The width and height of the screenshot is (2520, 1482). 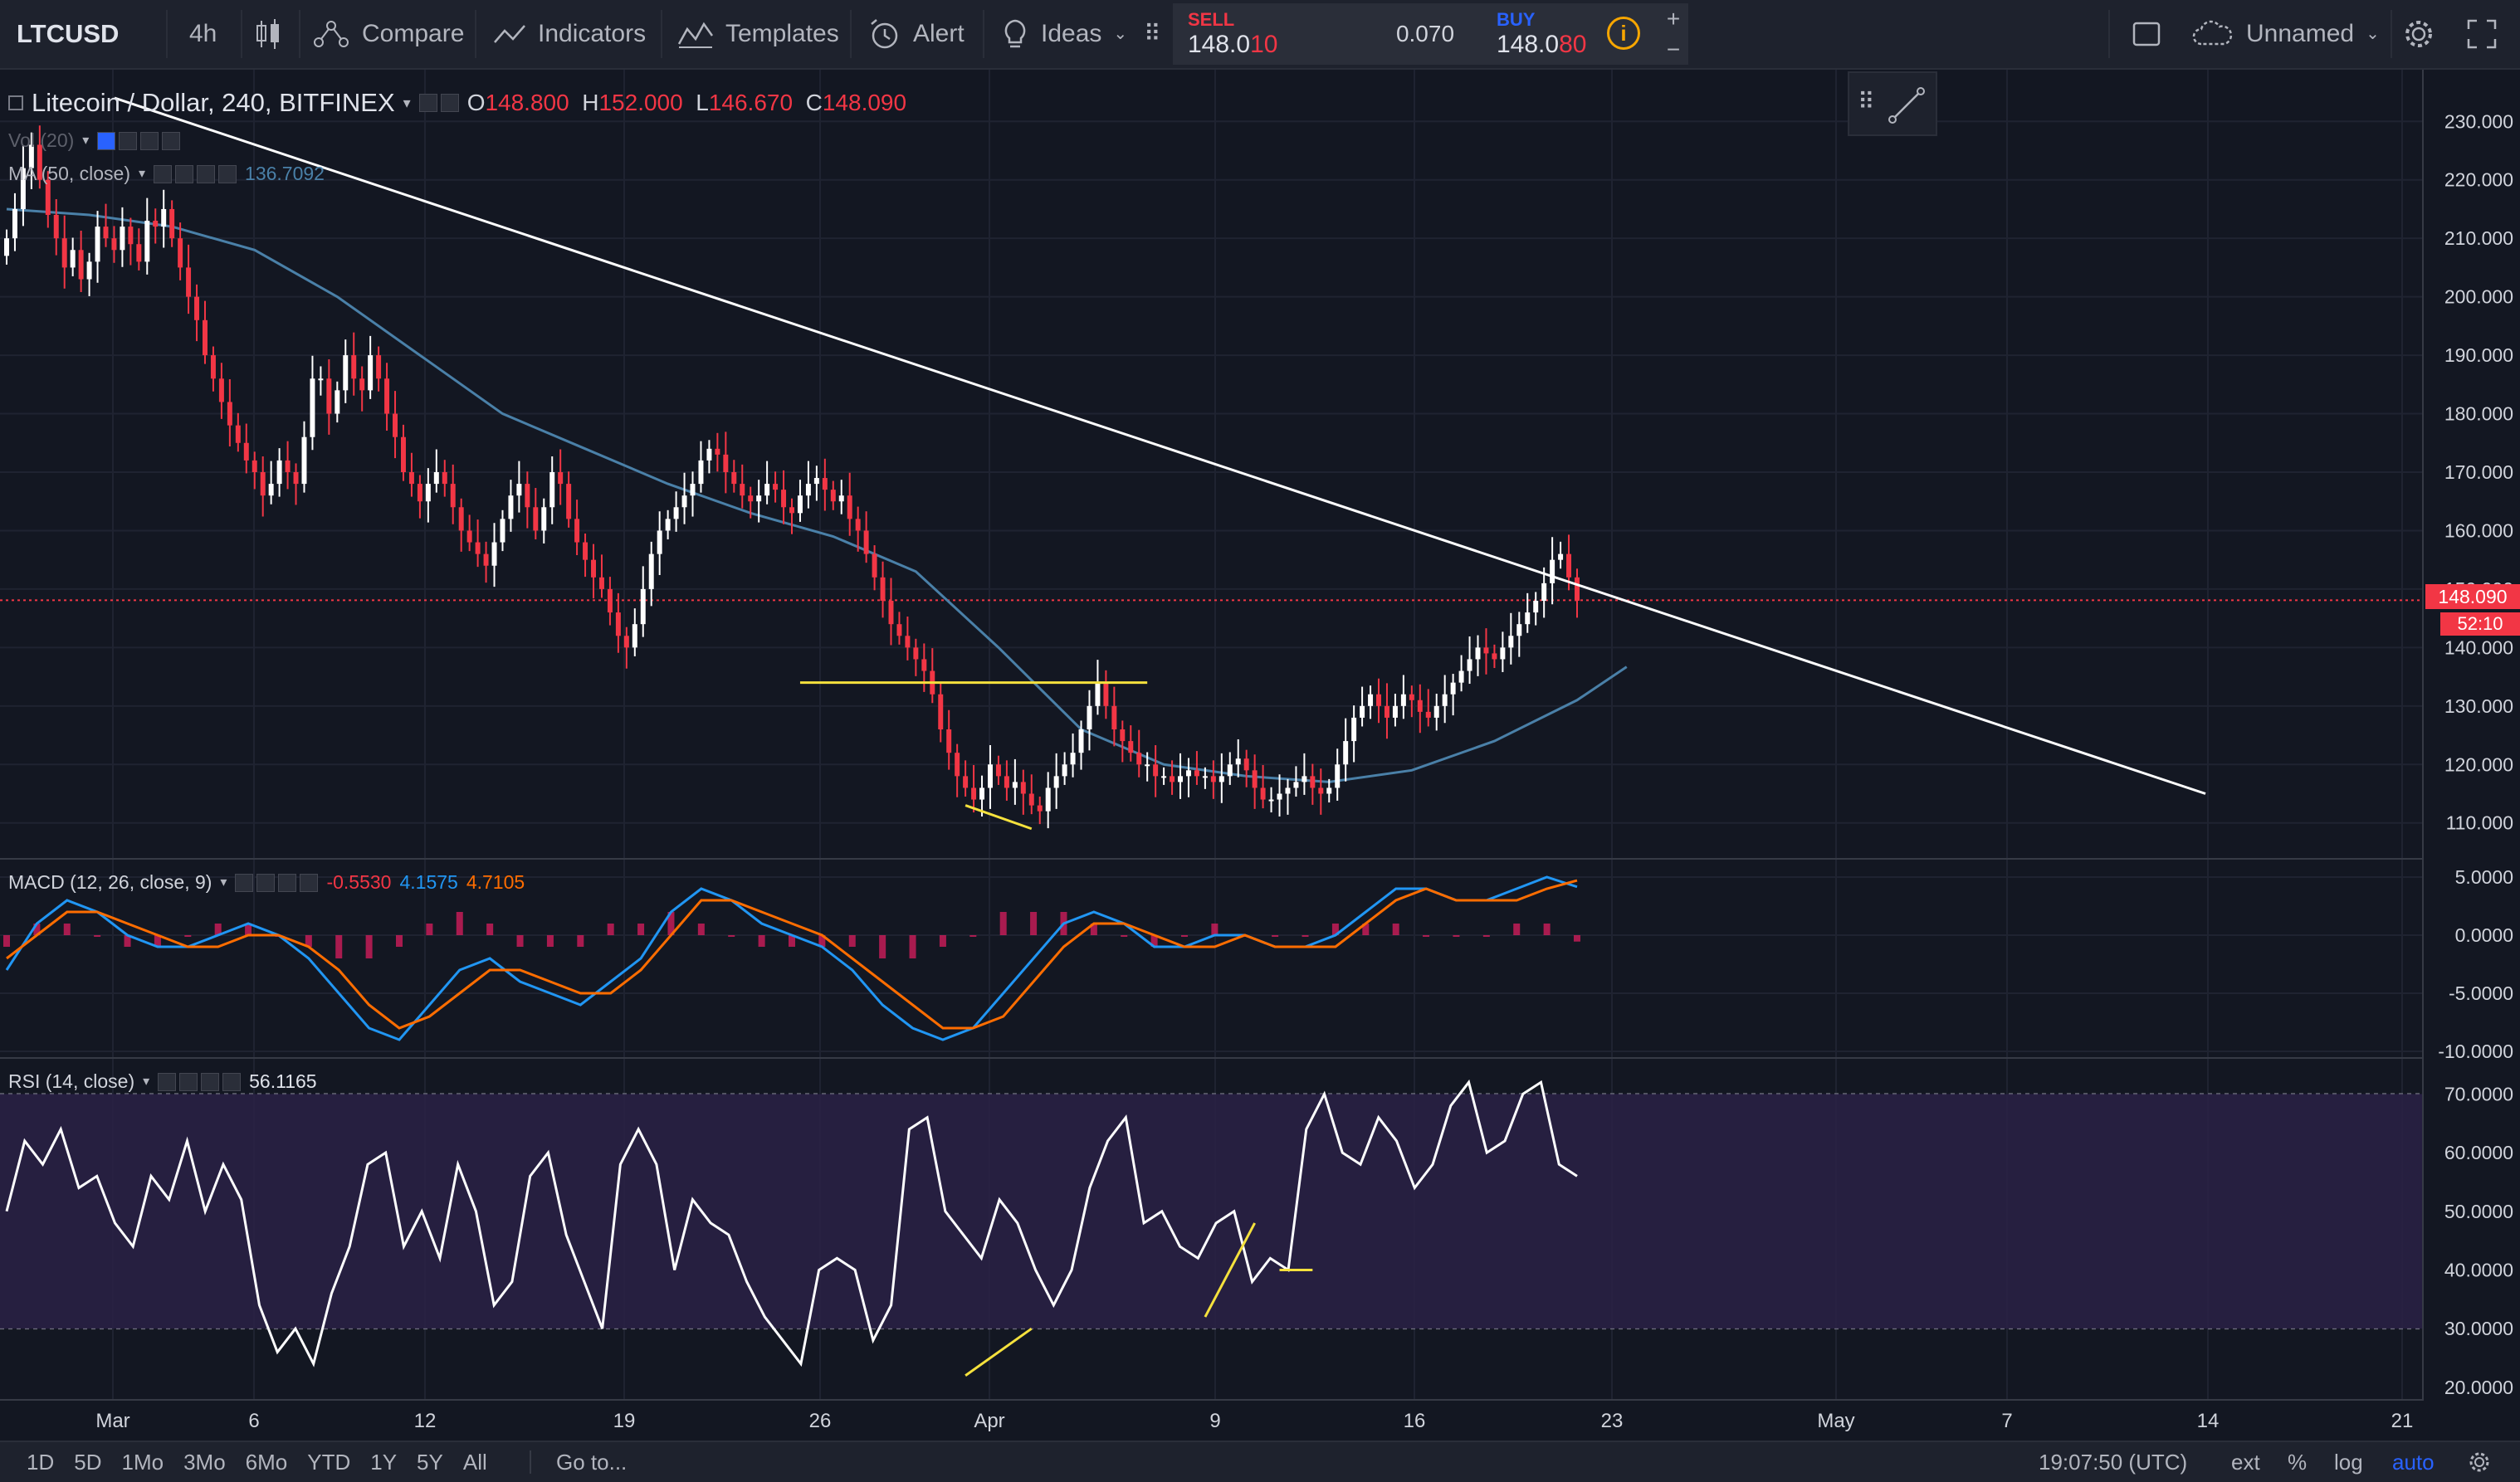 I want to click on quantity-stepper: + −, so click(x=1673, y=34).